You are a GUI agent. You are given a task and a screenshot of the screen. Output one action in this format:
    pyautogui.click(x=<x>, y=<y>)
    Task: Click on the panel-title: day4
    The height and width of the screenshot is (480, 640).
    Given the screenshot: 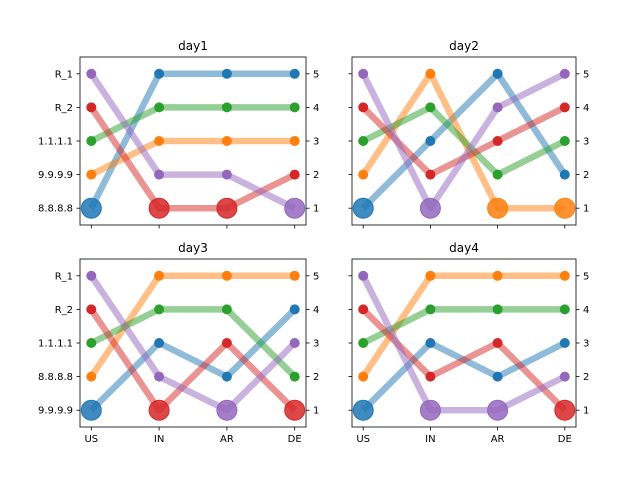 What is the action you would take?
    pyautogui.click(x=464, y=248)
    